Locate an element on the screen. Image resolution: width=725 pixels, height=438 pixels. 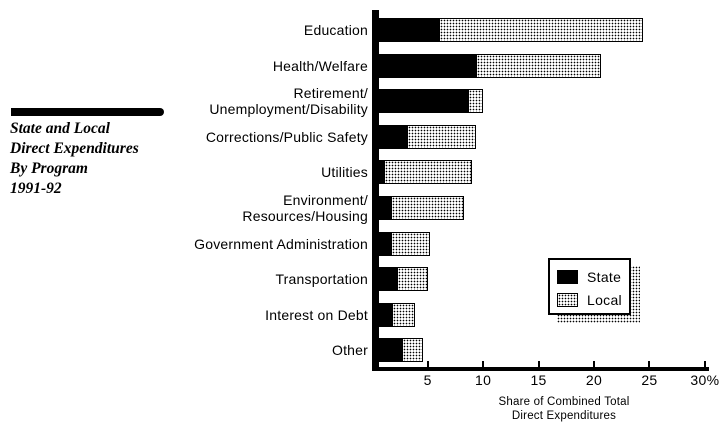
category-label-line: Interest on Debt is located at coordinates (316, 314).